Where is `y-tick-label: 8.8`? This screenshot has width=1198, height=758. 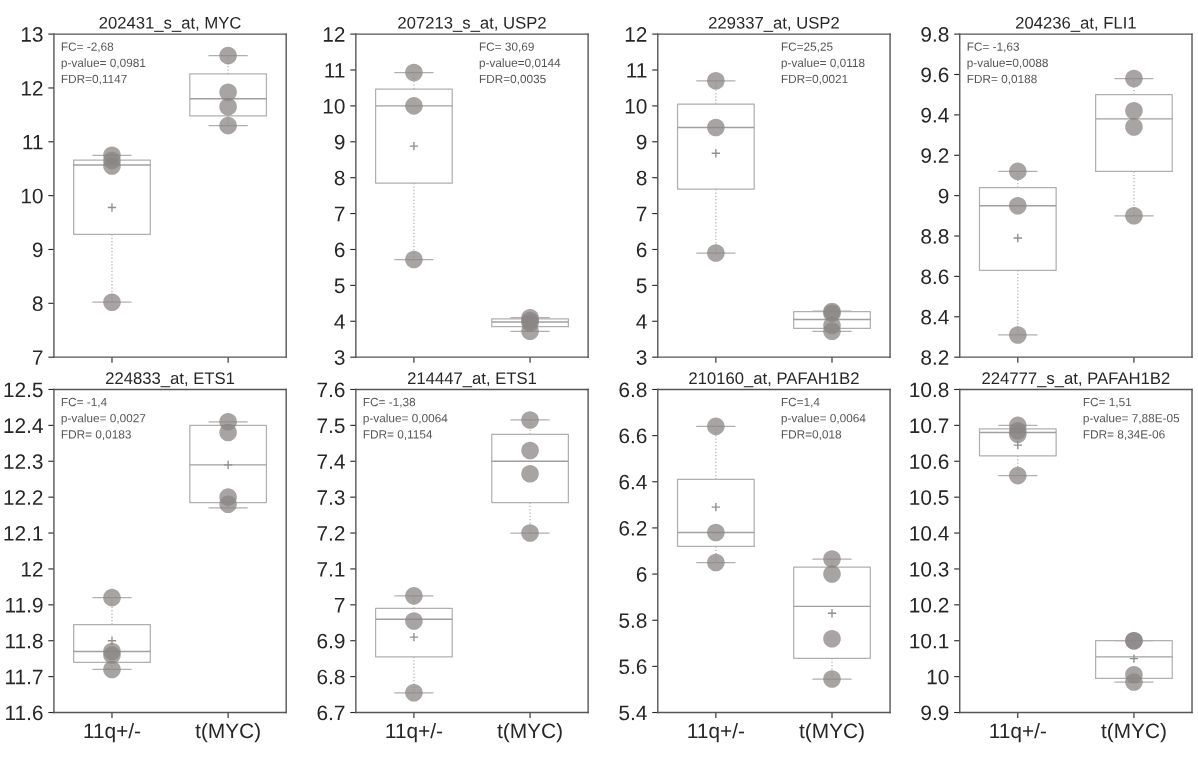
y-tick-label: 8.8 is located at coordinates (935, 236).